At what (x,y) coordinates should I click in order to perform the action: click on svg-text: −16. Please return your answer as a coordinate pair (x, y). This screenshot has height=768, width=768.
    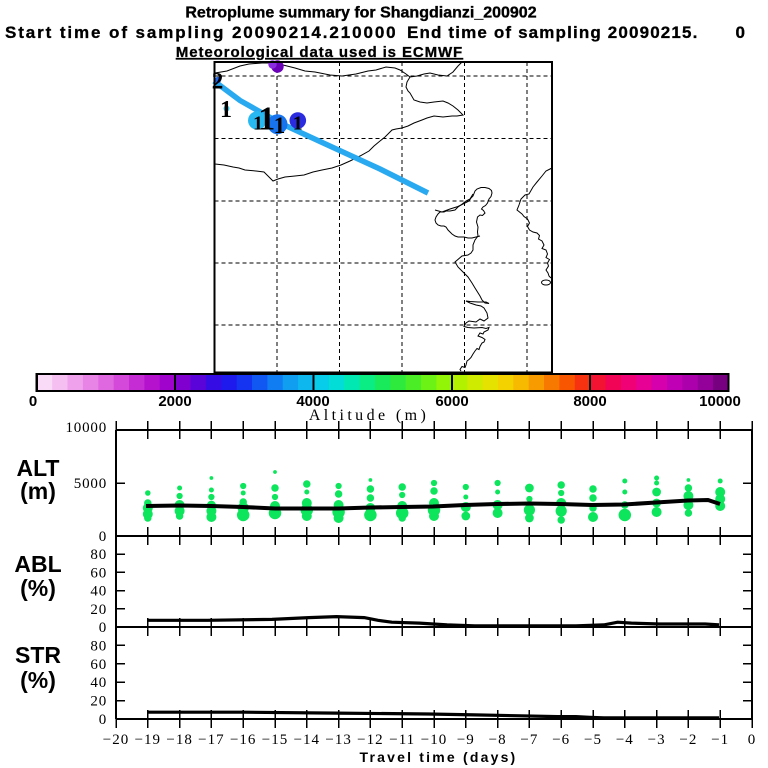
    Looking at the image, I should click on (243, 740).